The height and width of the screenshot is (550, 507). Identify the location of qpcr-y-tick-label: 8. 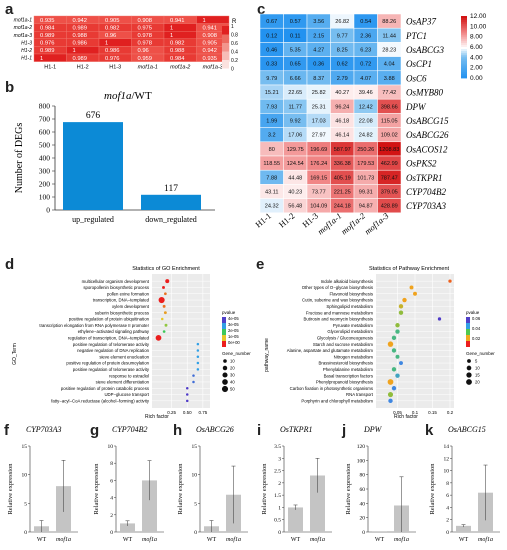
(447, 484).